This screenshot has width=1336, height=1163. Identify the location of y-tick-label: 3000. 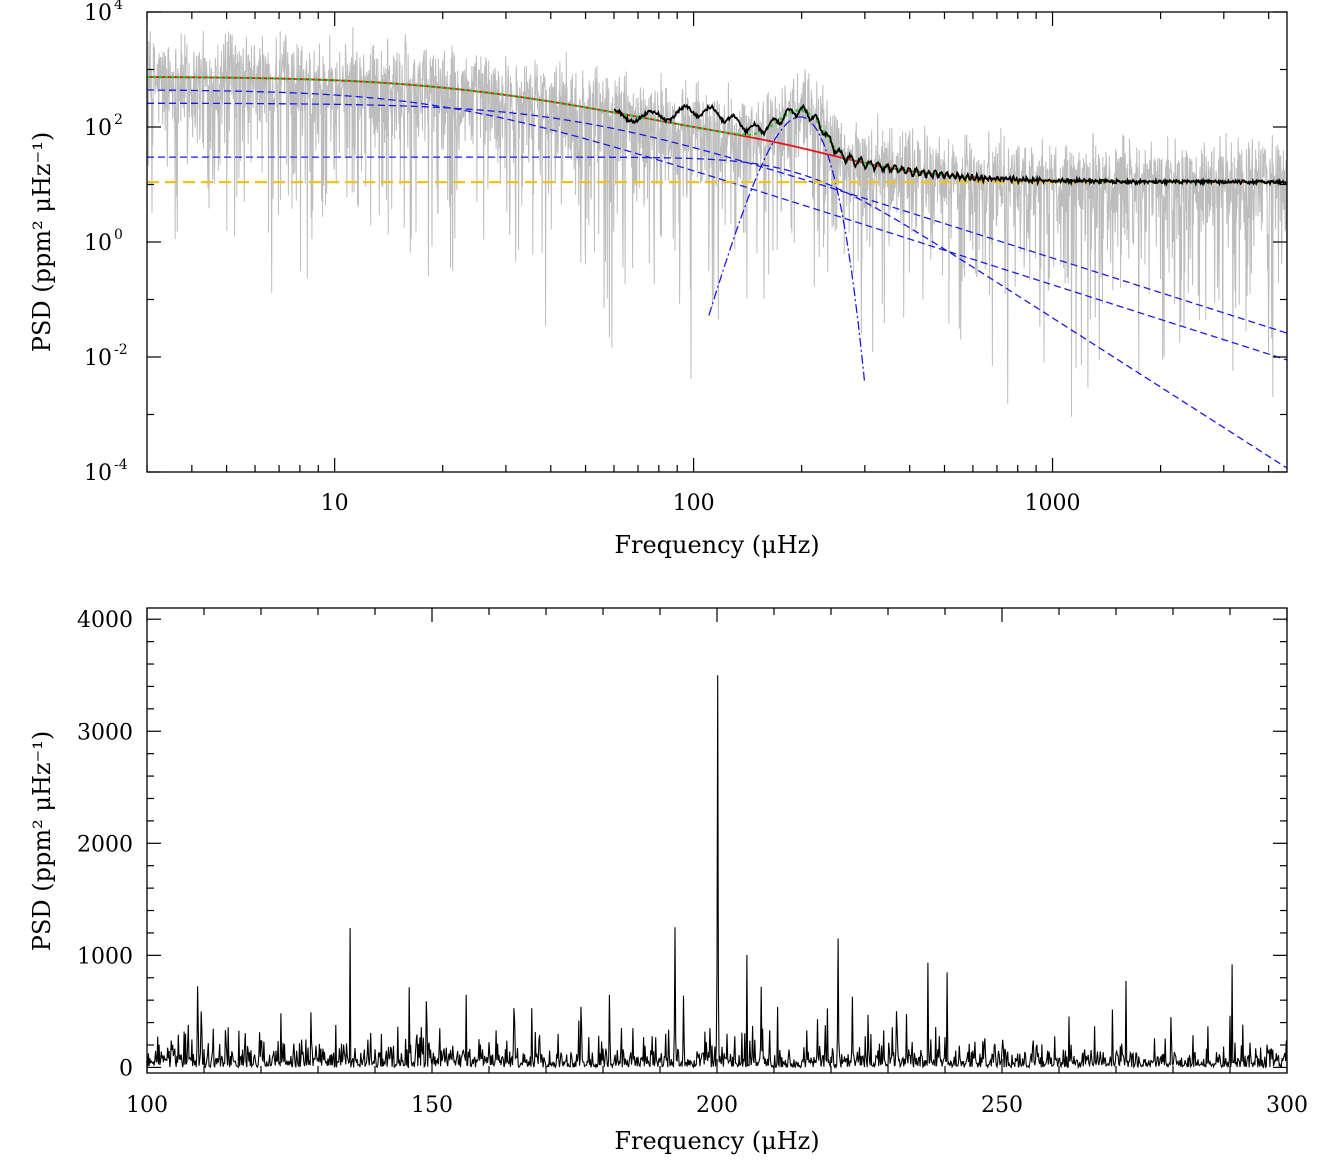
(105, 732).